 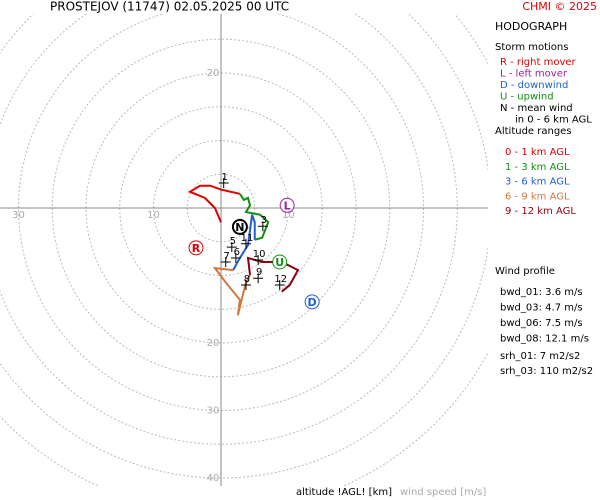 I want to click on profile-entry: bwd_08: 12.1 m/s, so click(x=544, y=339).